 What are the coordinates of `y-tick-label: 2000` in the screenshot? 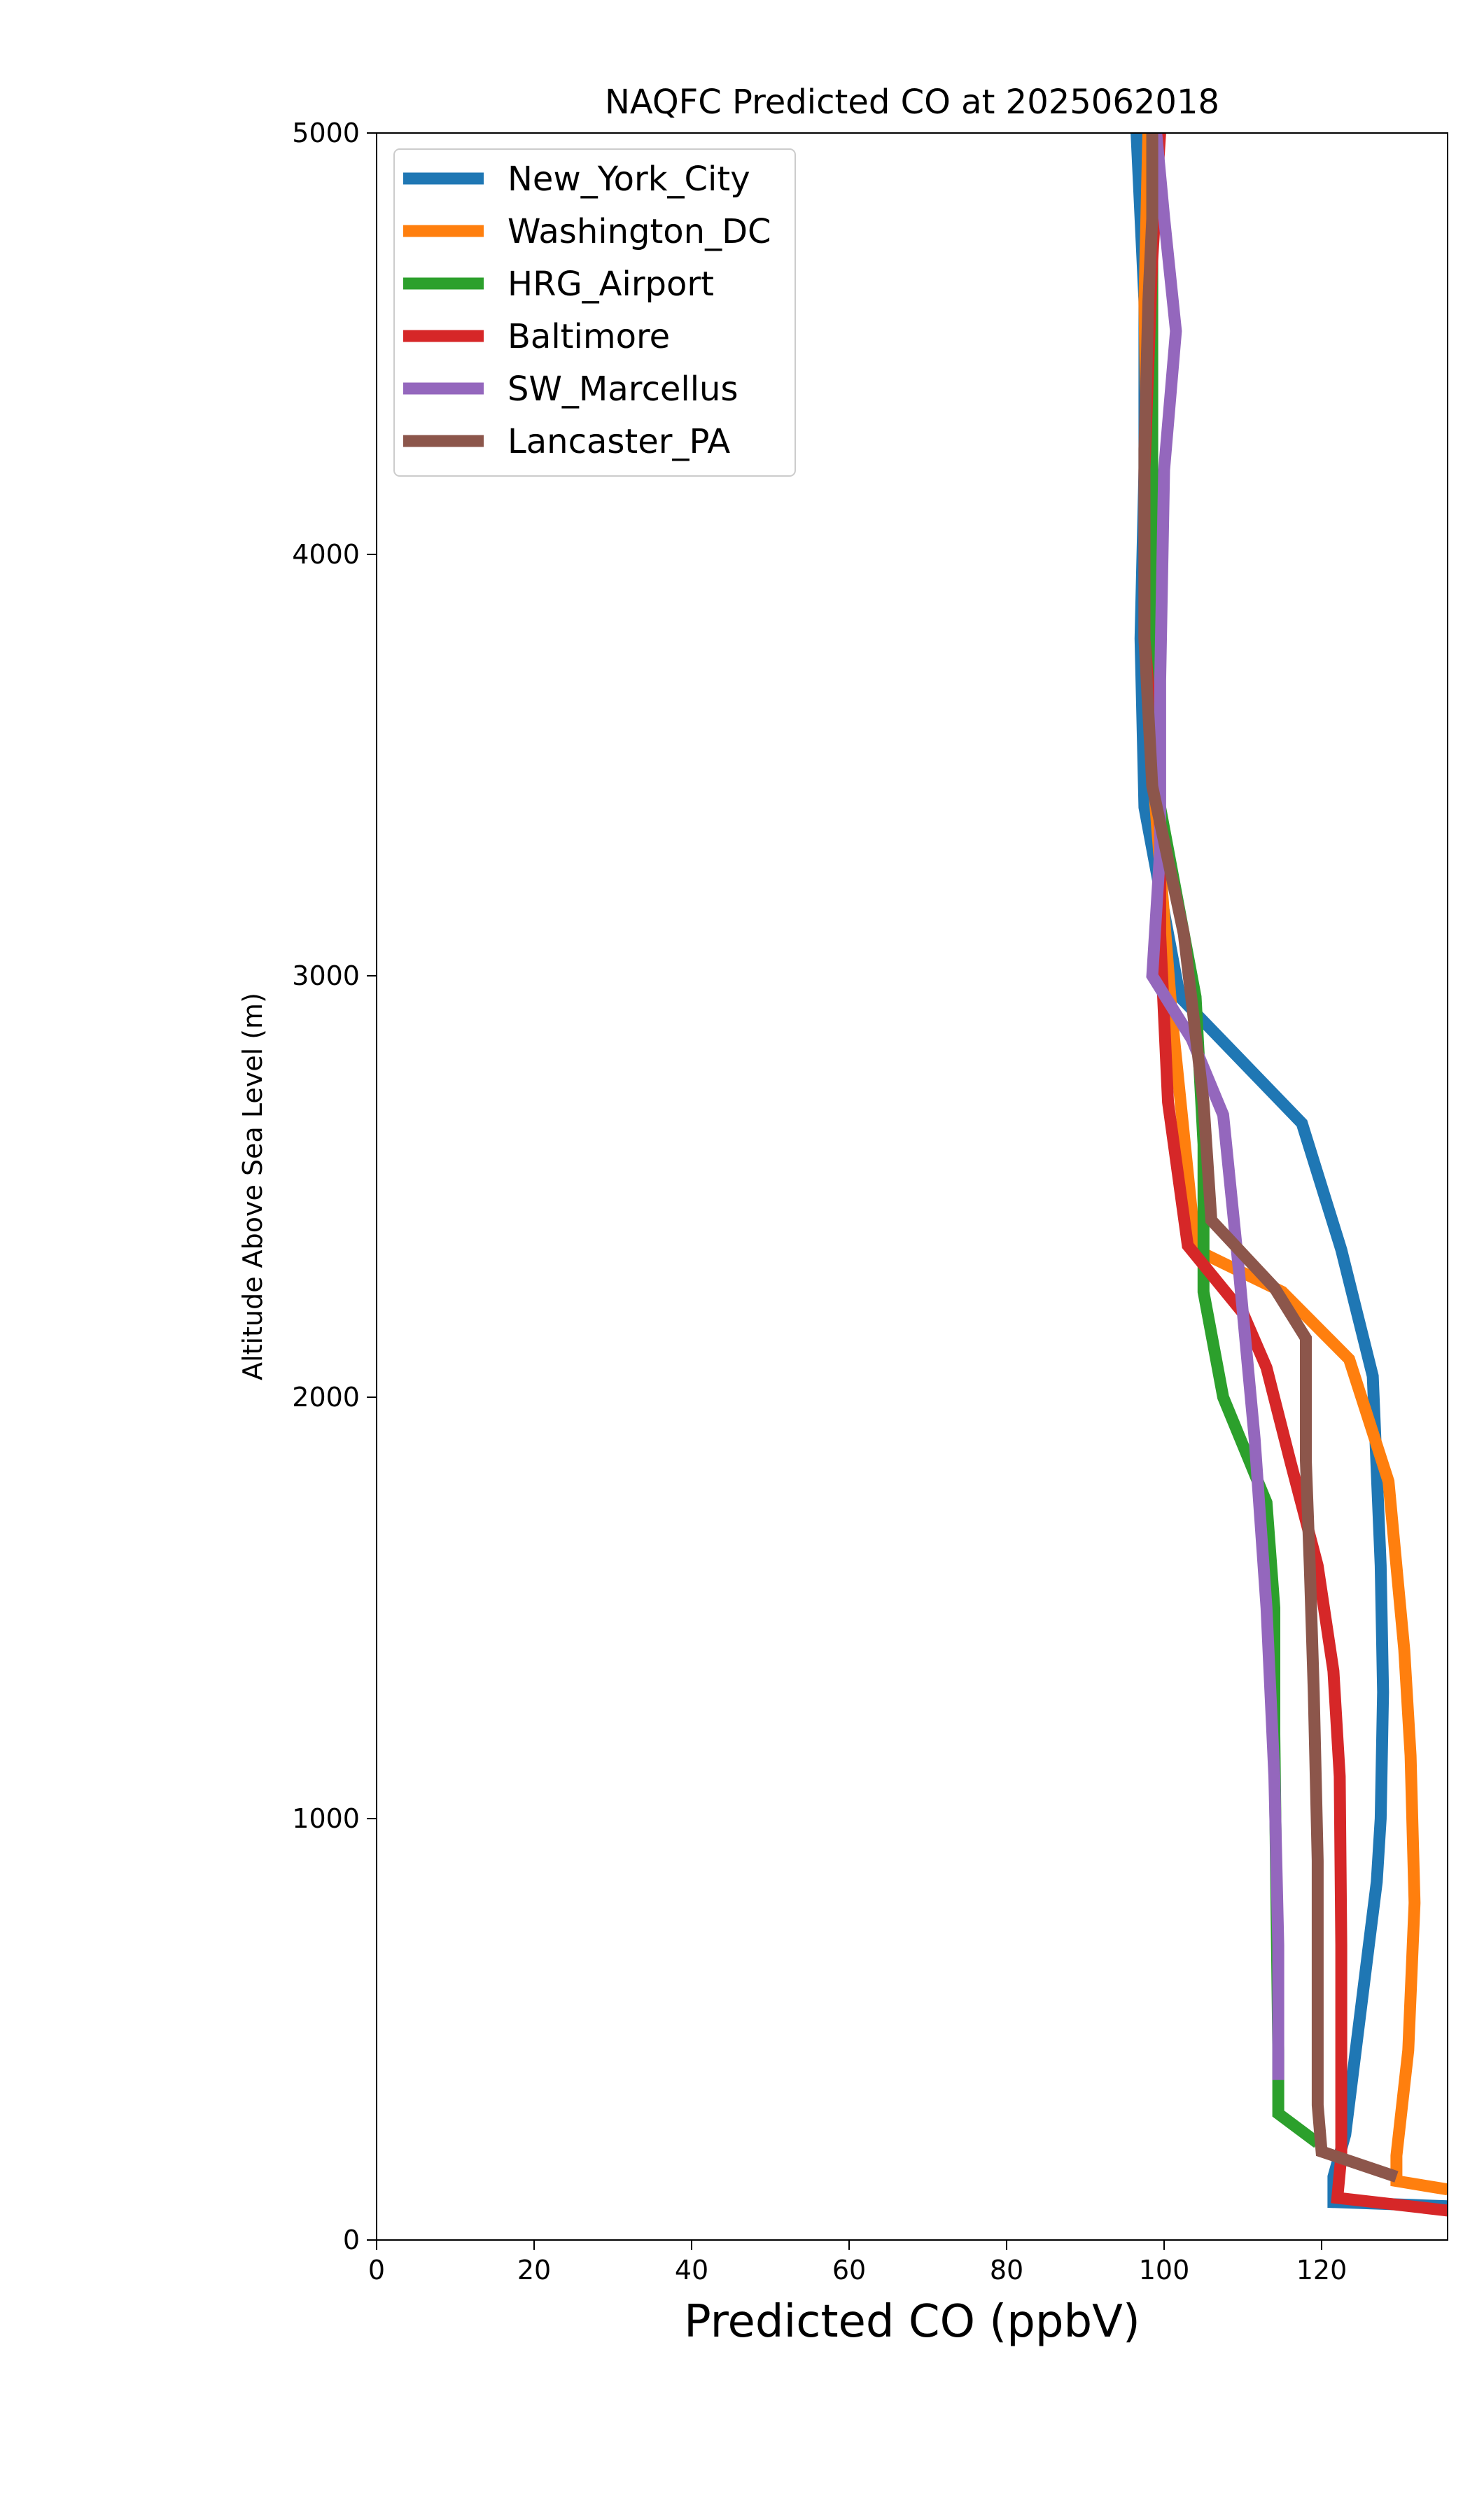 It's located at (326, 1397).